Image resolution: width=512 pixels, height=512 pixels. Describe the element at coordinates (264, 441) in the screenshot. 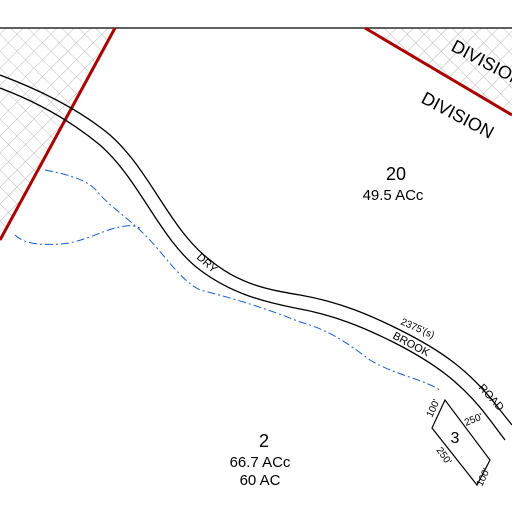

I see `parcel-number: 2` at that location.